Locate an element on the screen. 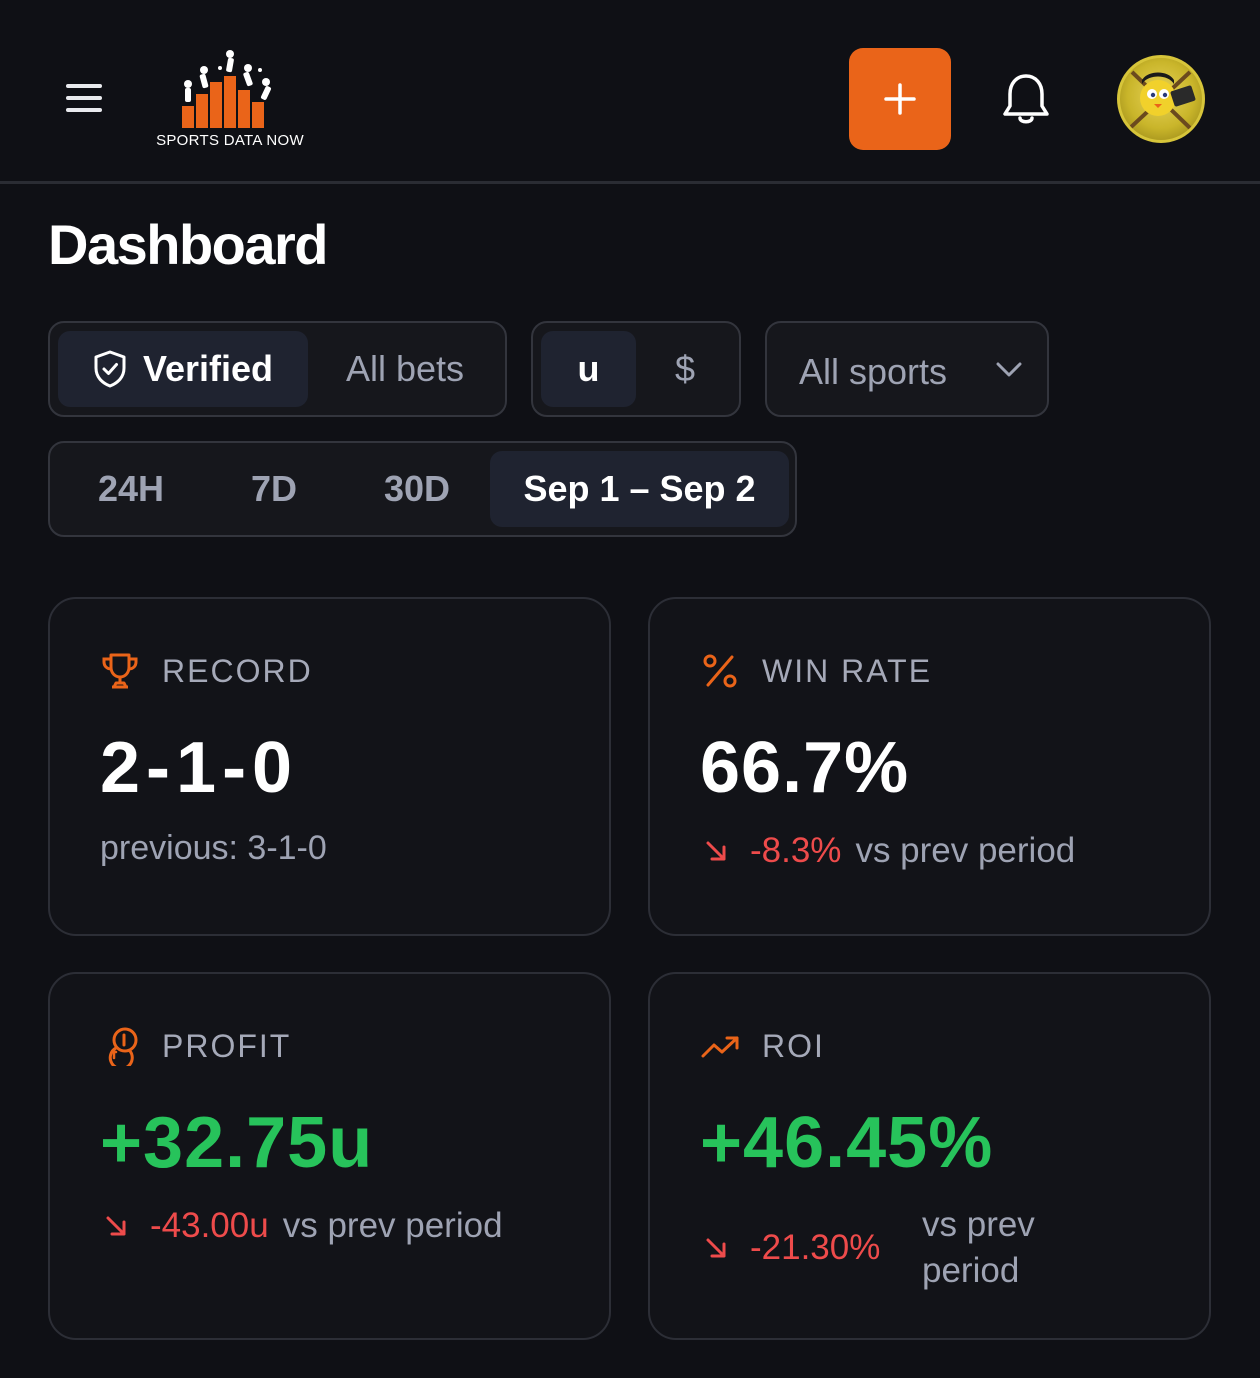 The image size is (1260, 1378). shield-check-icon is located at coordinates (110, 369).